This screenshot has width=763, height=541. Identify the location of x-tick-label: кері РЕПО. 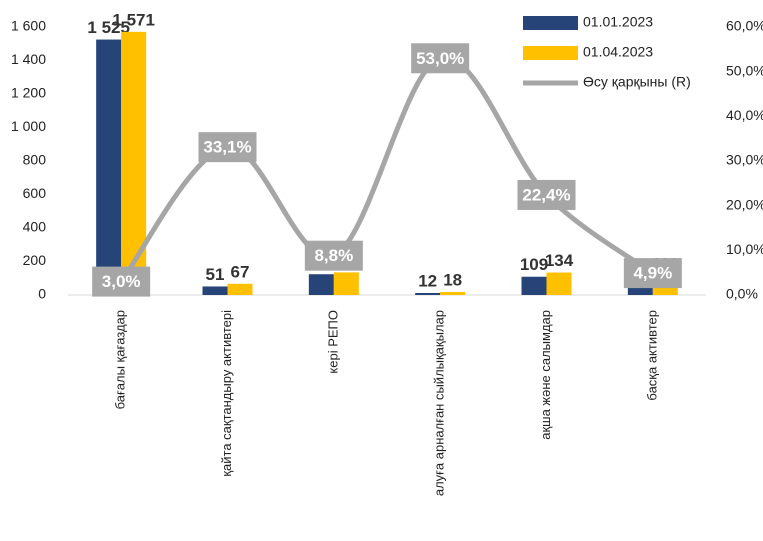
(332, 342).